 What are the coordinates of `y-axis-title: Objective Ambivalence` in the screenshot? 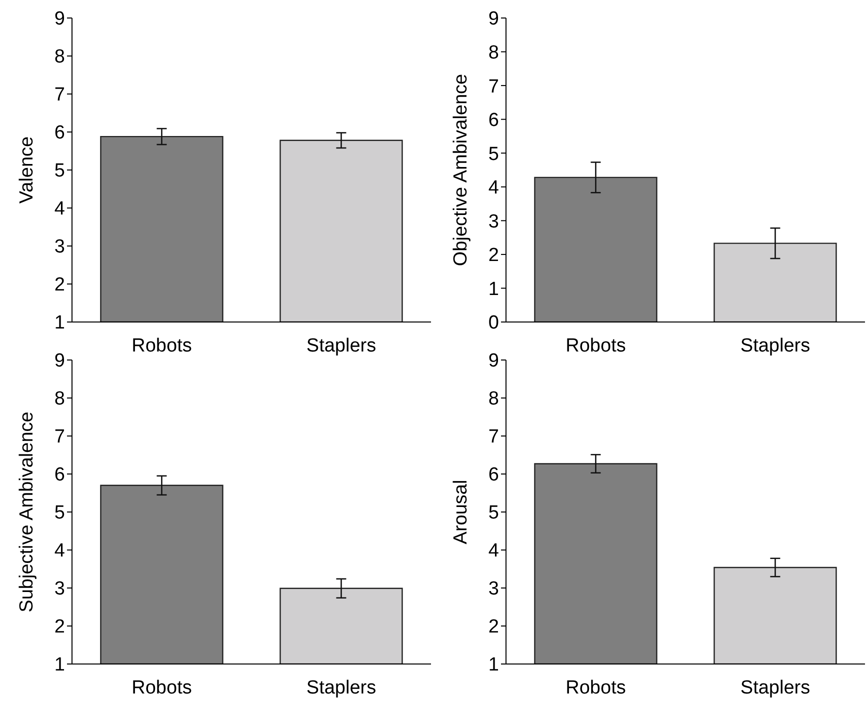 It's located at (461, 170).